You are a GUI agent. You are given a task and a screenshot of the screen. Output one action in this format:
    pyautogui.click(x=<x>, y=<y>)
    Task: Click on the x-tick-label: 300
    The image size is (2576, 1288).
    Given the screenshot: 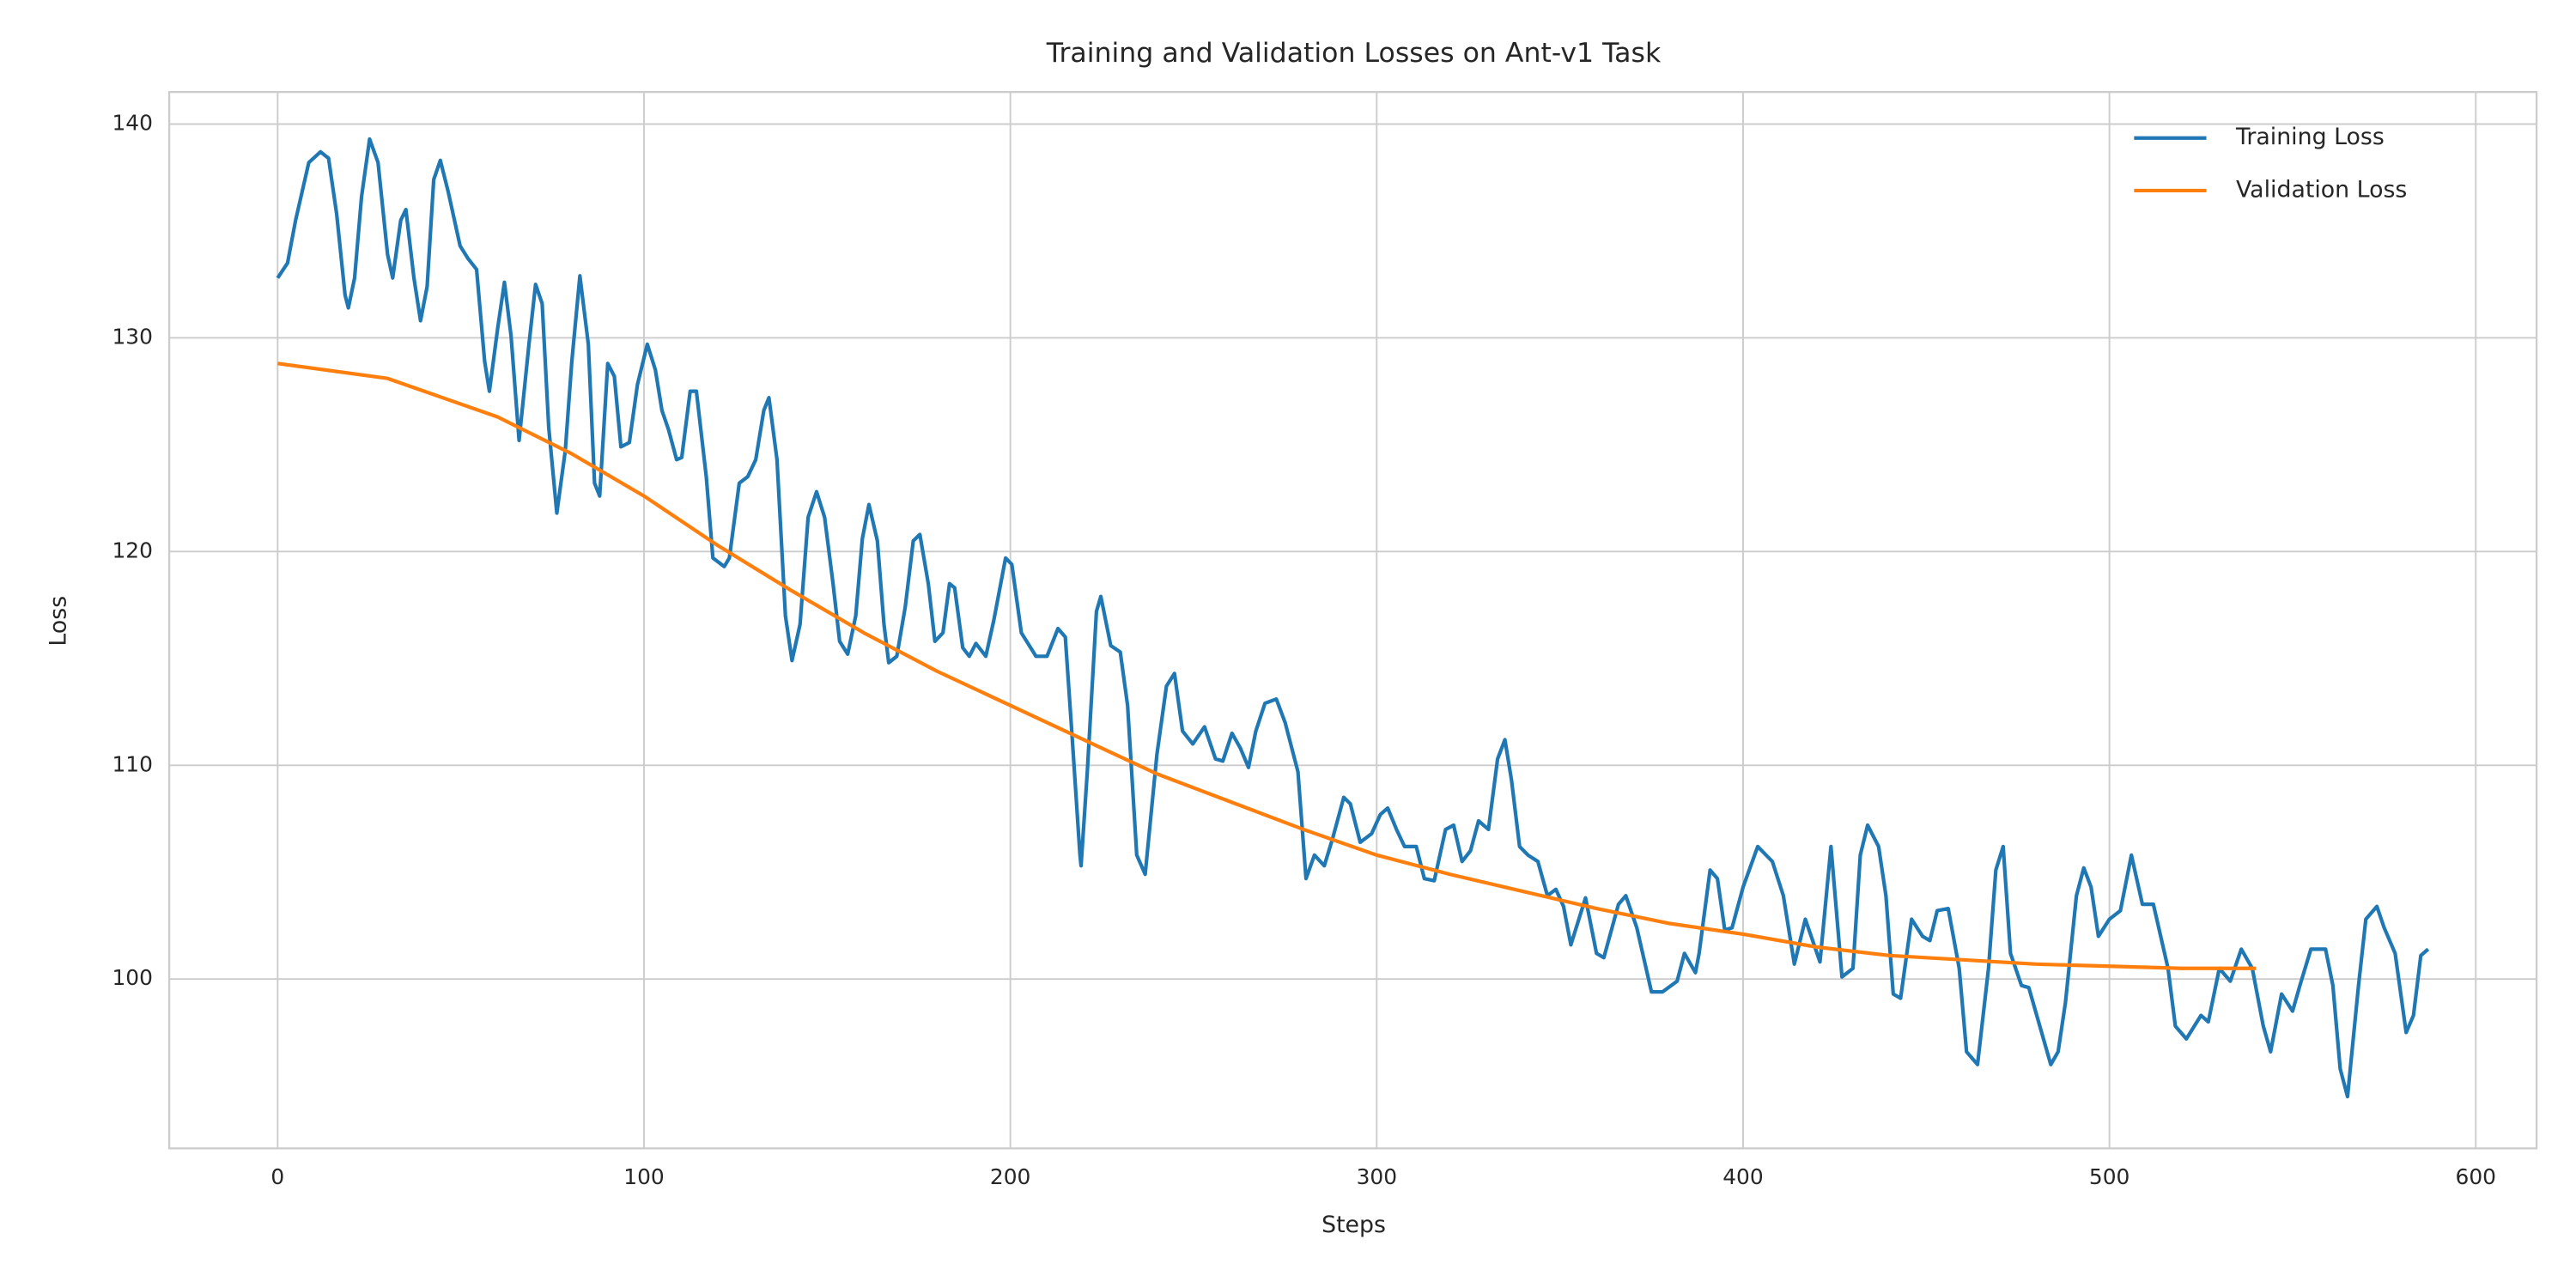 What is the action you would take?
    pyautogui.click(x=1377, y=1177)
    